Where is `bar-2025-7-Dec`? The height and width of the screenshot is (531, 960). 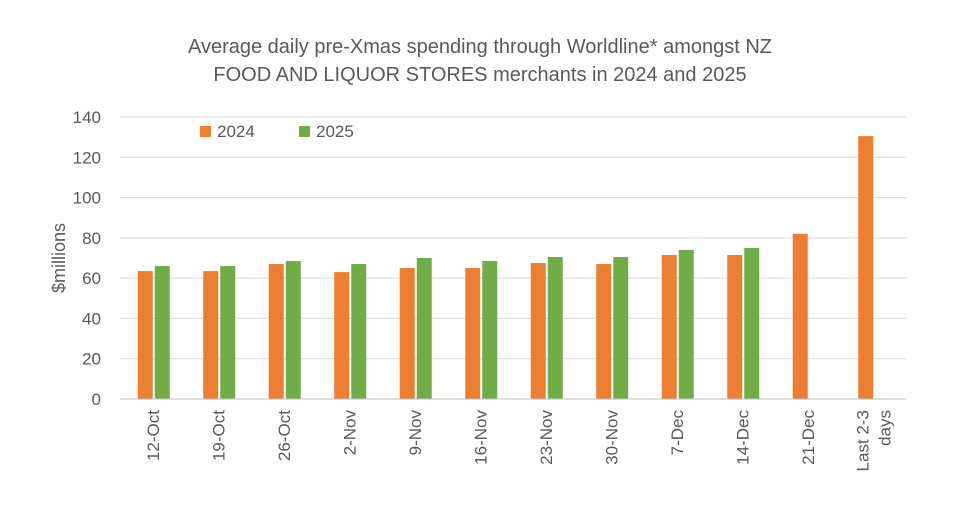
bar-2025-7-Dec is located at coordinates (686, 324).